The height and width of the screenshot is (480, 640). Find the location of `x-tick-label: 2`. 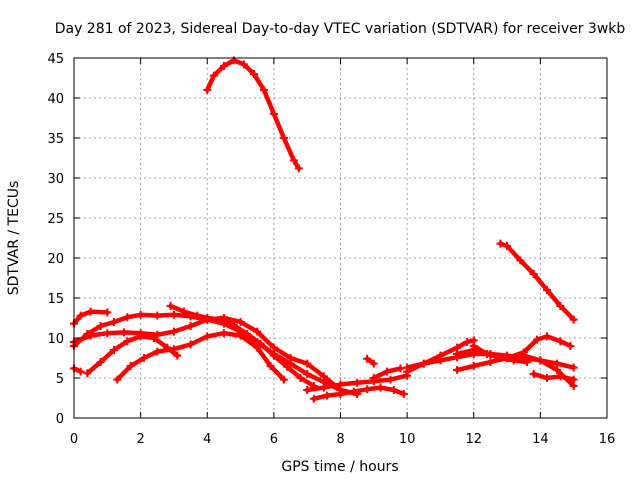

x-tick-label: 2 is located at coordinates (140, 439).